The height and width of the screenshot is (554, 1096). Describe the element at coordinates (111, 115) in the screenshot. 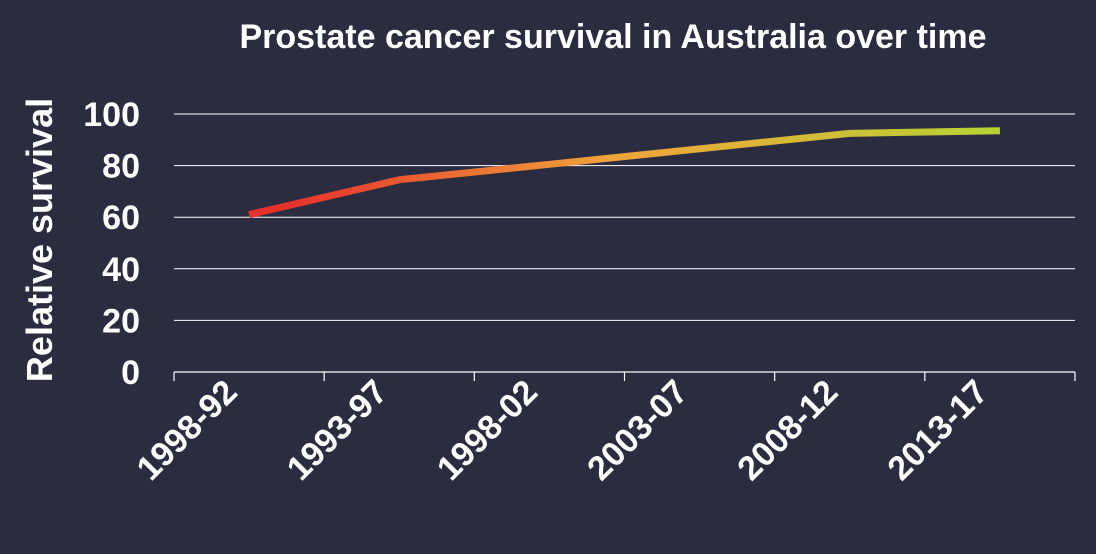

I see `y-tick-label: 100` at that location.